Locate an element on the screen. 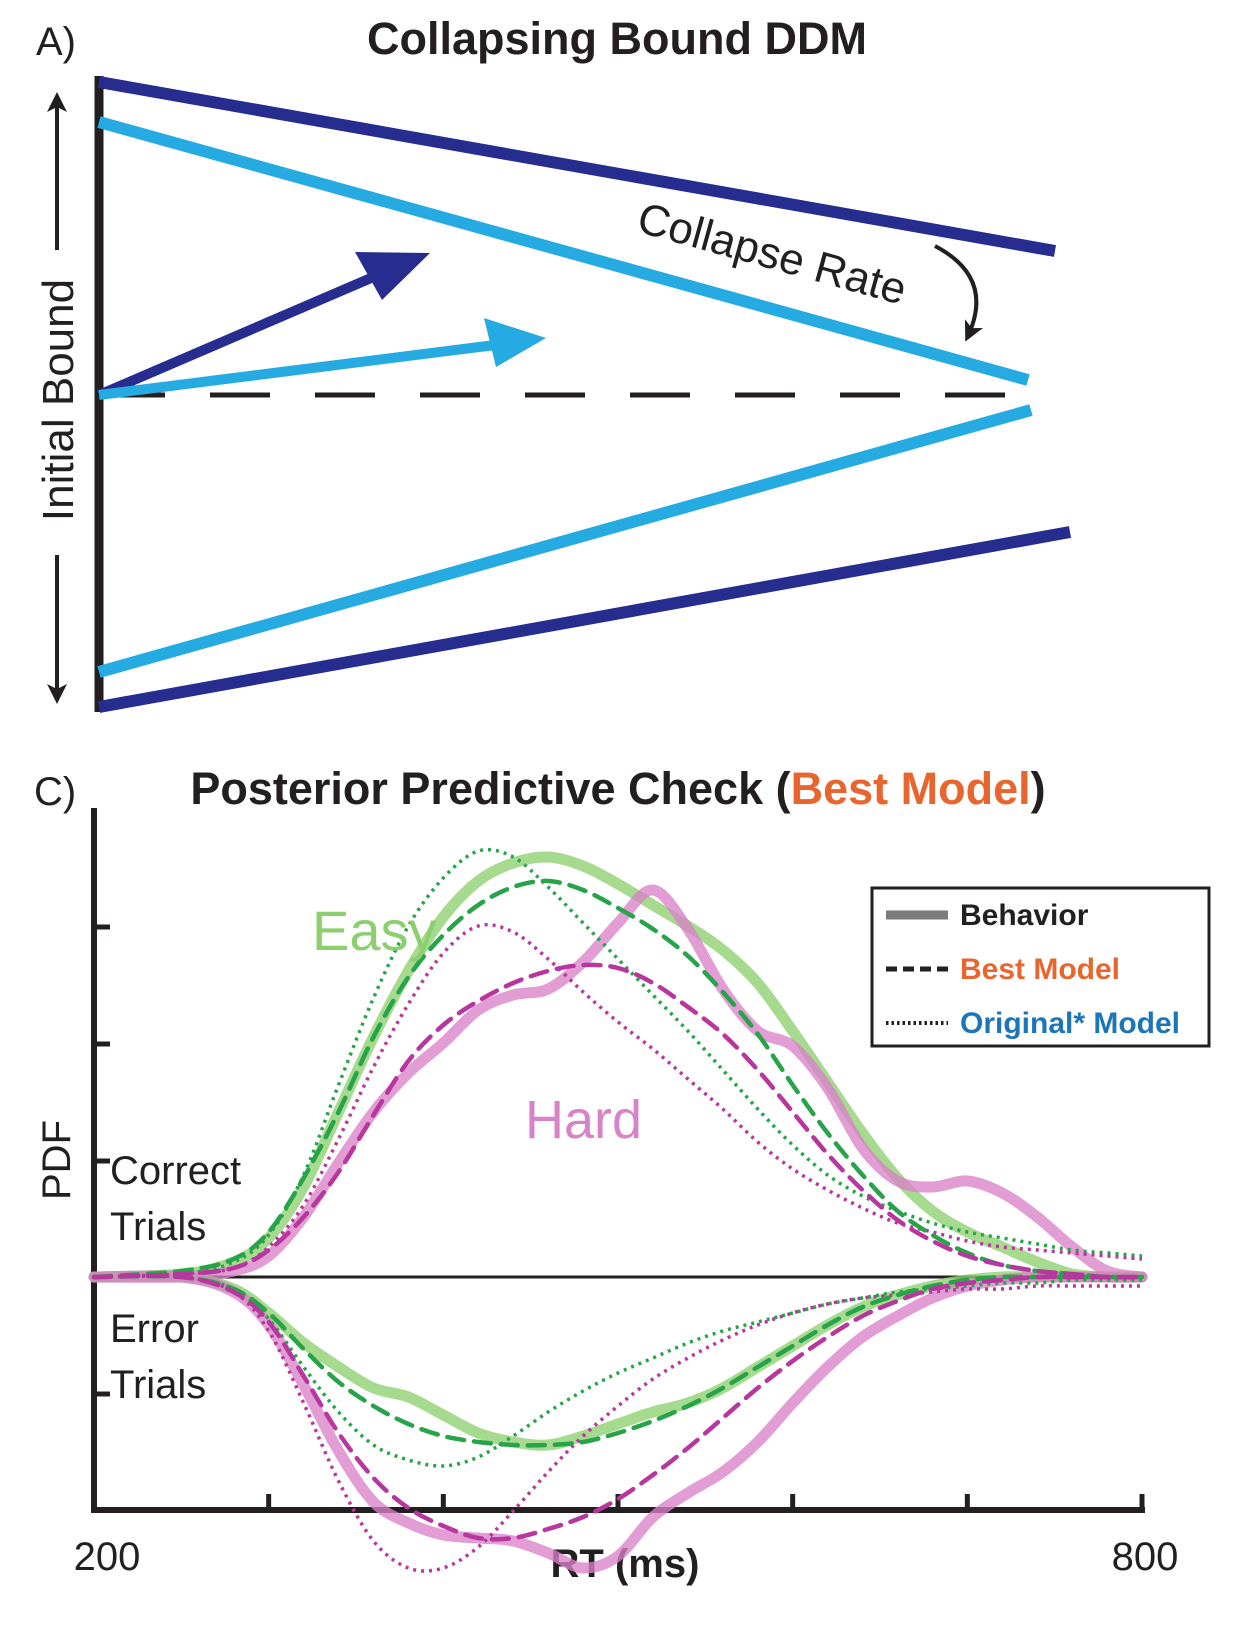  correct-trials-line1: Correct is located at coordinates (175, 1171).